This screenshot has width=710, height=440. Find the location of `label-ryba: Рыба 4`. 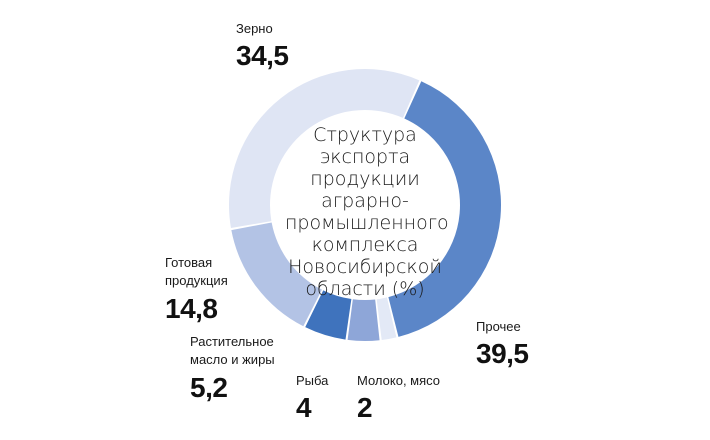

label-ryba: Рыба 4 is located at coordinates (312, 398).